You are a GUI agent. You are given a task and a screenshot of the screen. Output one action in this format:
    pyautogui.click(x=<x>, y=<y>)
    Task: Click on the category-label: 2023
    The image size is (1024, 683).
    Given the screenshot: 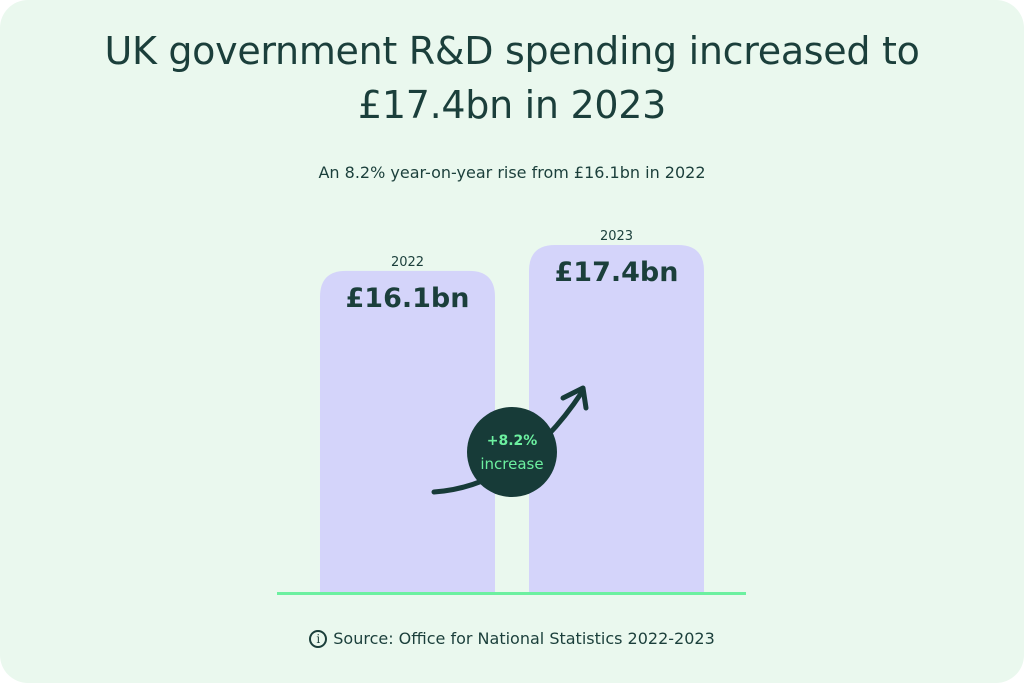 What is the action you would take?
    pyautogui.click(x=616, y=236)
    